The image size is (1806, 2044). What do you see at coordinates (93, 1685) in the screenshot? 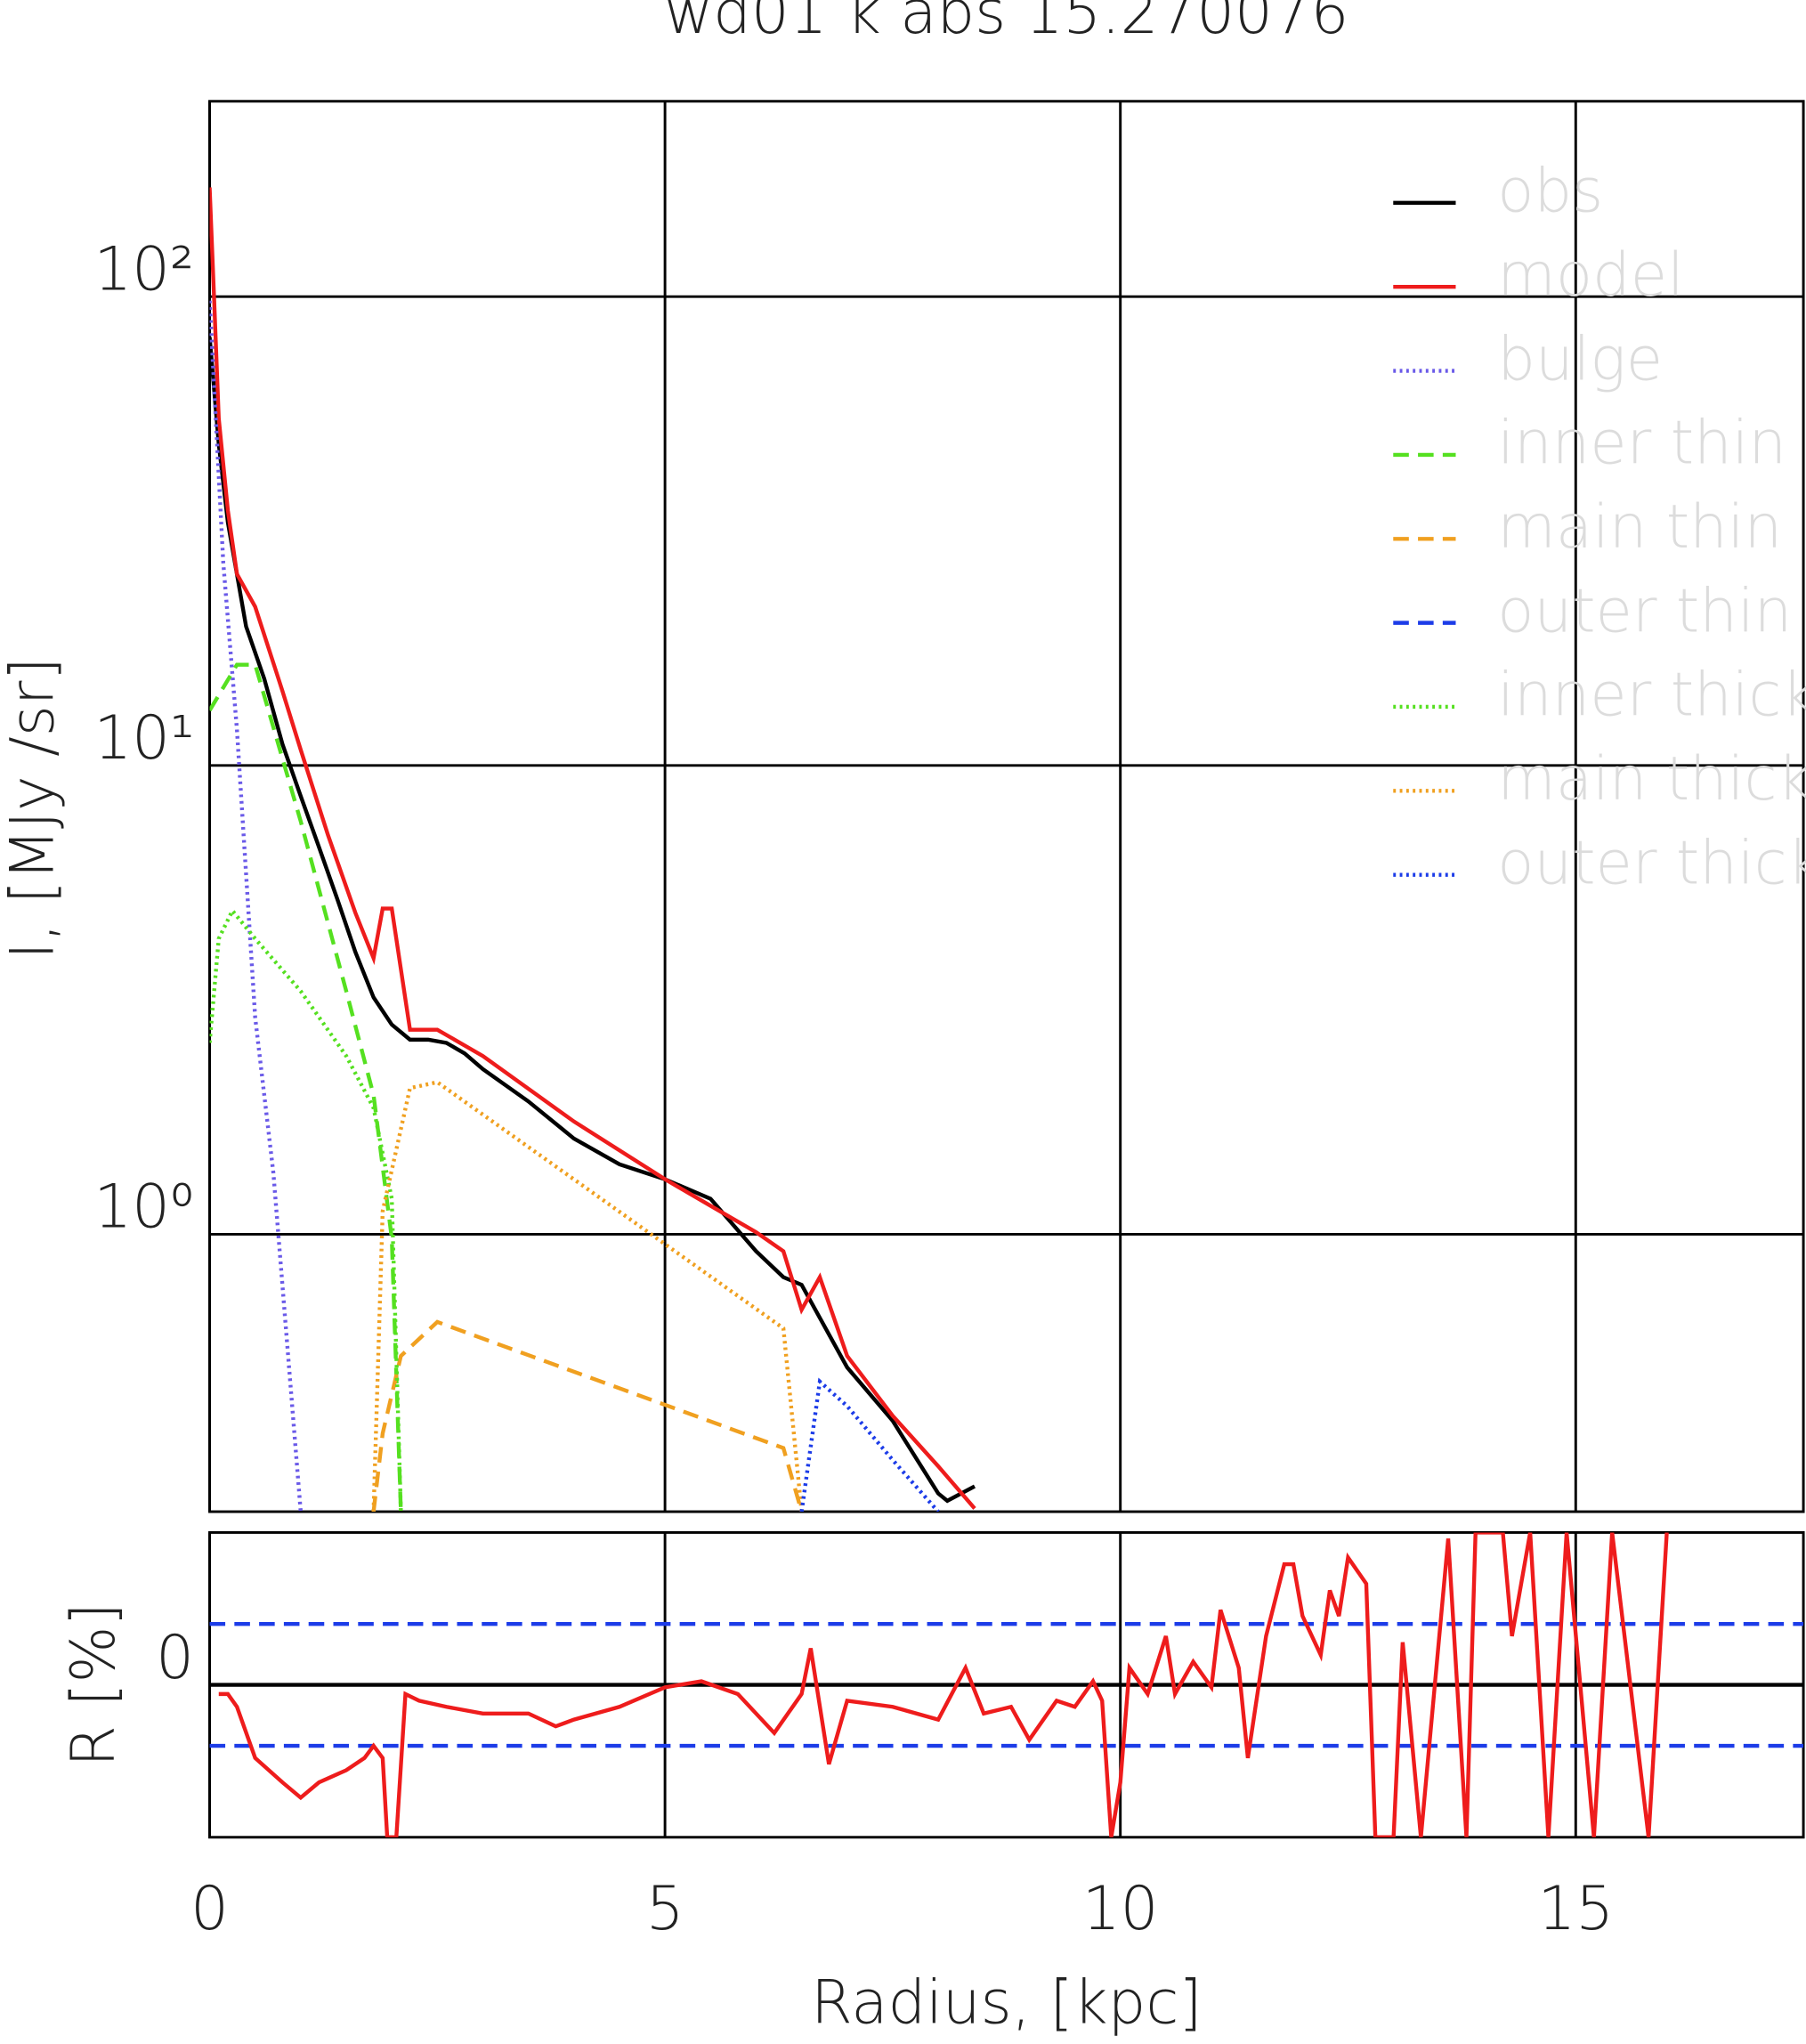
I see `residual-y-label: R [%]` at bounding box center [93, 1685].